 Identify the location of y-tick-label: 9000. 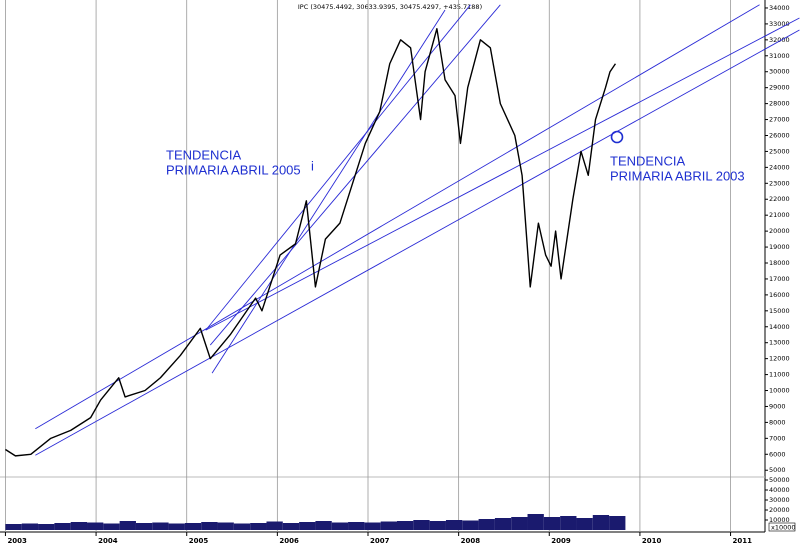
(777, 406).